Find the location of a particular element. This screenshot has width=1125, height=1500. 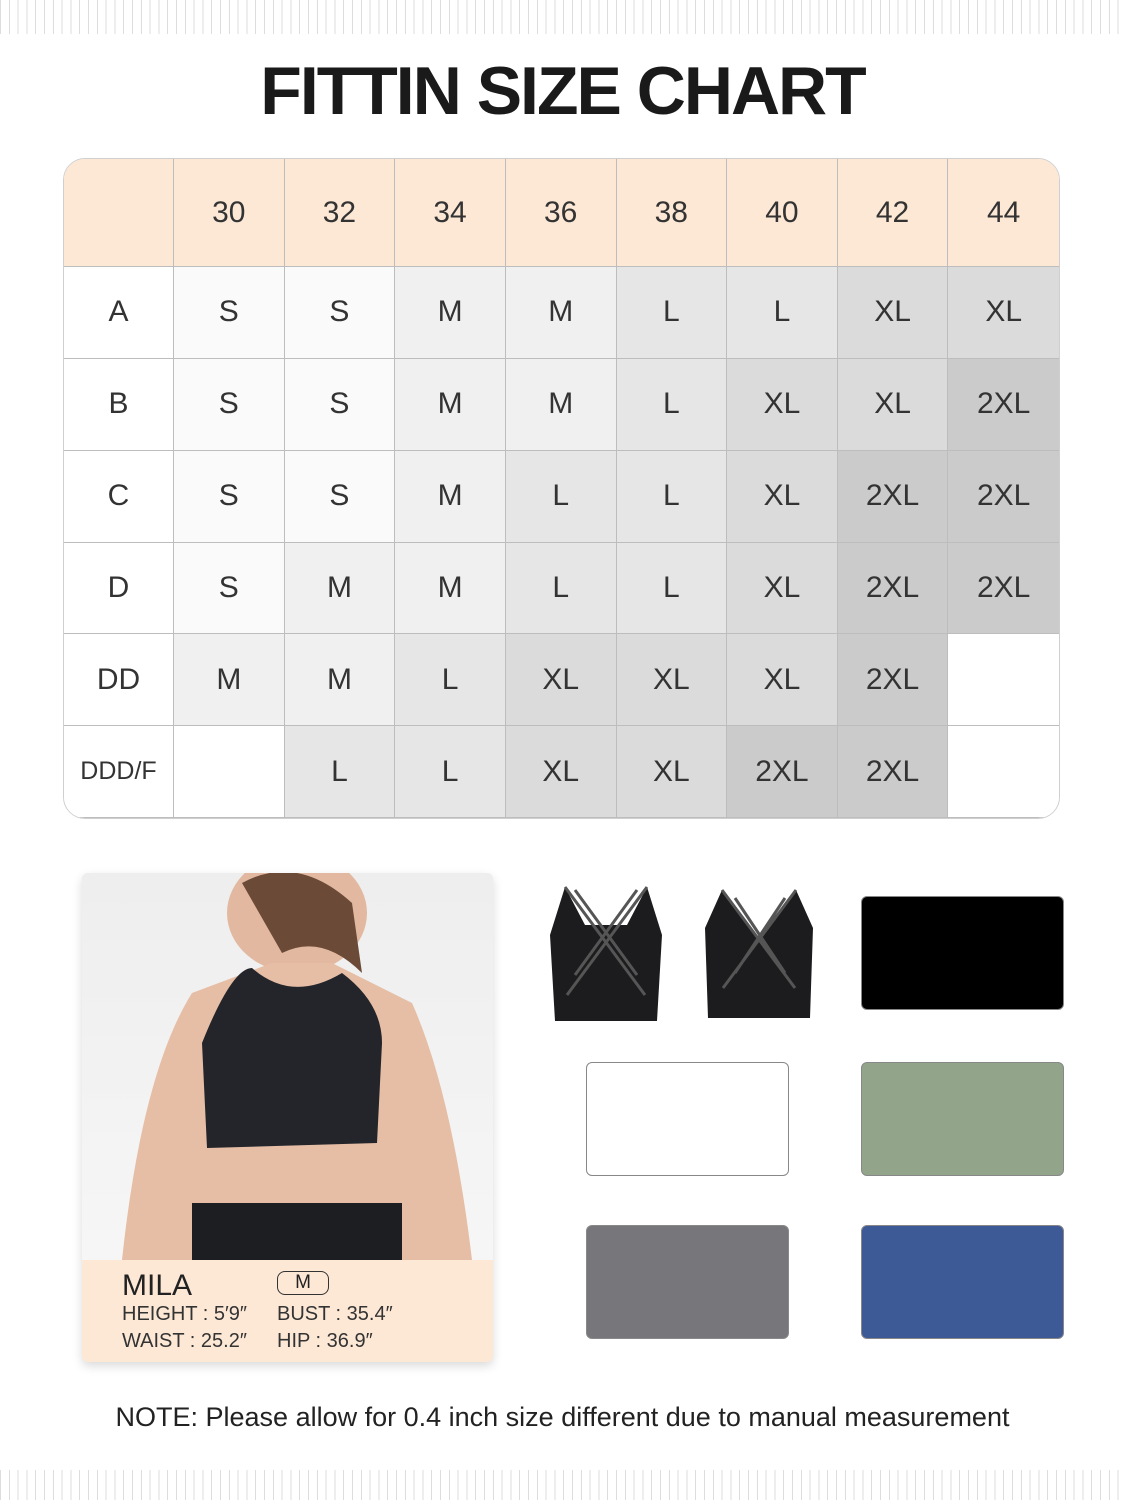

color-swatch-white is located at coordinates (687, 1119).